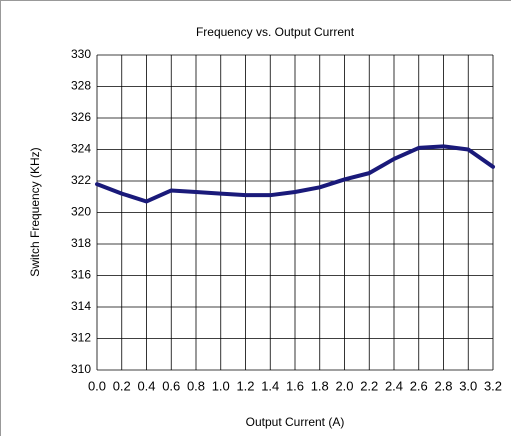 The width and height of the screenshot is (511, 436). Describe the element at coordinates (419, 385) in the screenshot. I see `x-tick-label: 2.6` at that location.